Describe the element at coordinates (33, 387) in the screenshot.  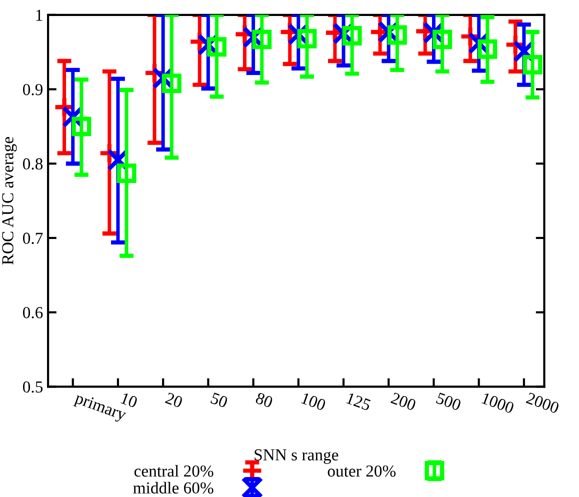
I see `y-tick-label: 0.5` at that location.